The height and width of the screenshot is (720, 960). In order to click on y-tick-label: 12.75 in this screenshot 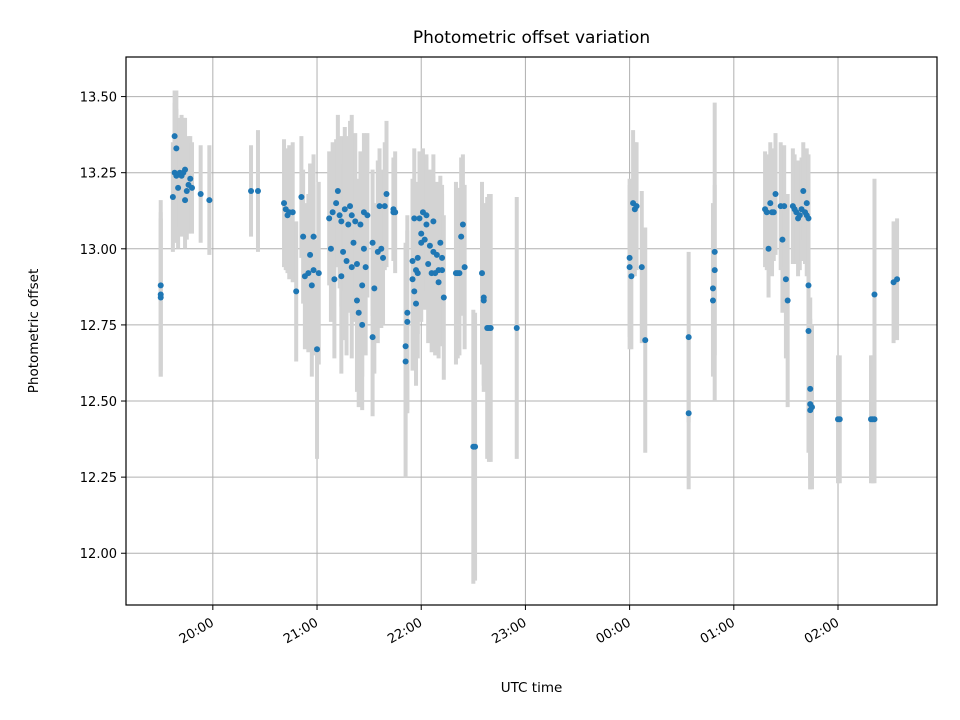, I will do `click(98, 326)`.